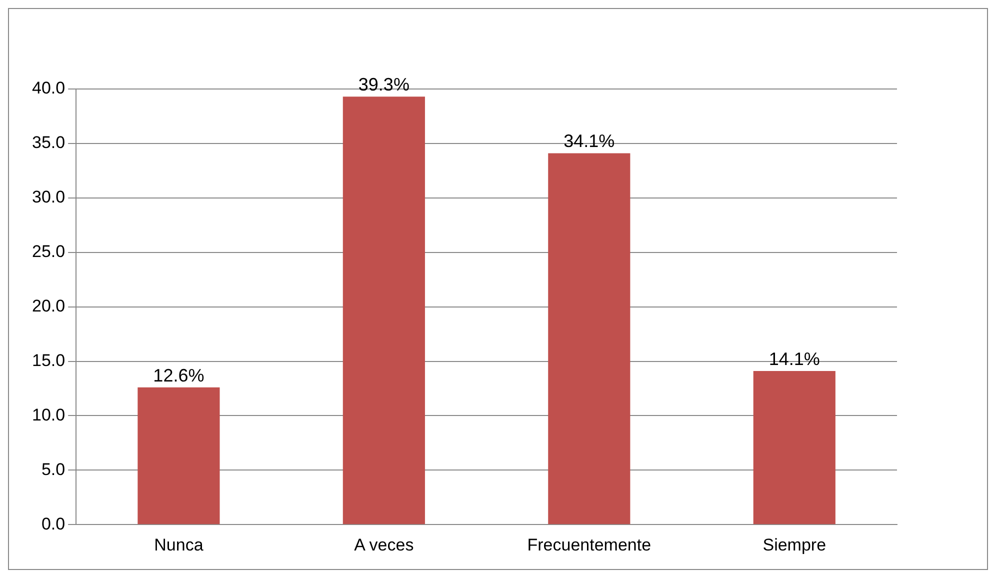 The width and height of the screenshot is (998, 580). Describe the element at coordinates (384, 544) in the screenshot. I see `x-tick-label: A veces` at that location.